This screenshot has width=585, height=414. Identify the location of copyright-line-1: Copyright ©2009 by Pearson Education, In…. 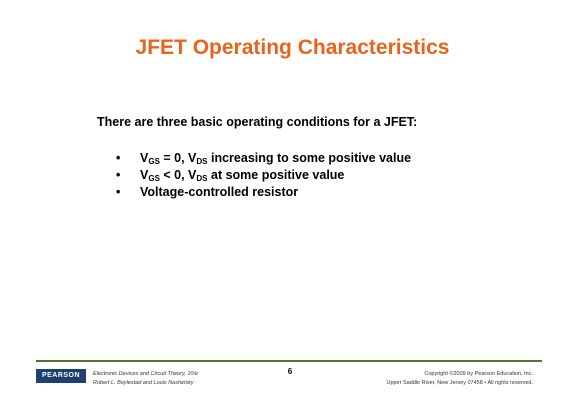
(478, 374).